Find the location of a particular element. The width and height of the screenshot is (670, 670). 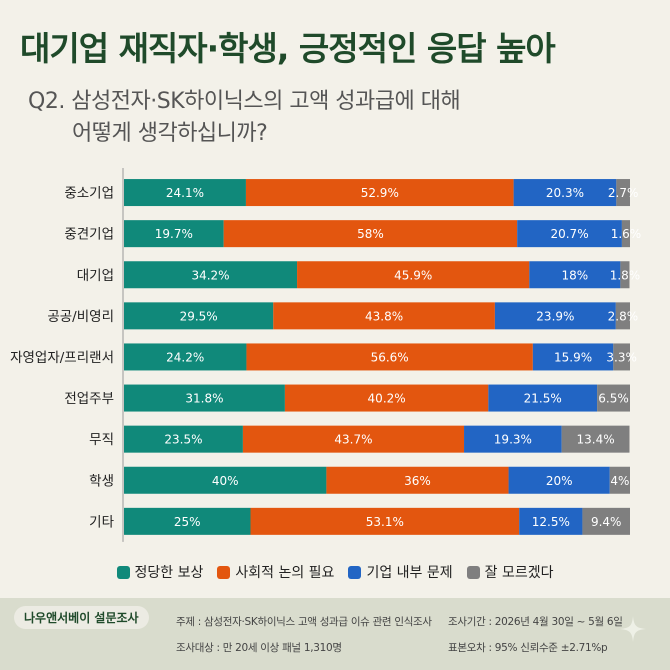

data-label: 20% is located at coordinates (559, 481).